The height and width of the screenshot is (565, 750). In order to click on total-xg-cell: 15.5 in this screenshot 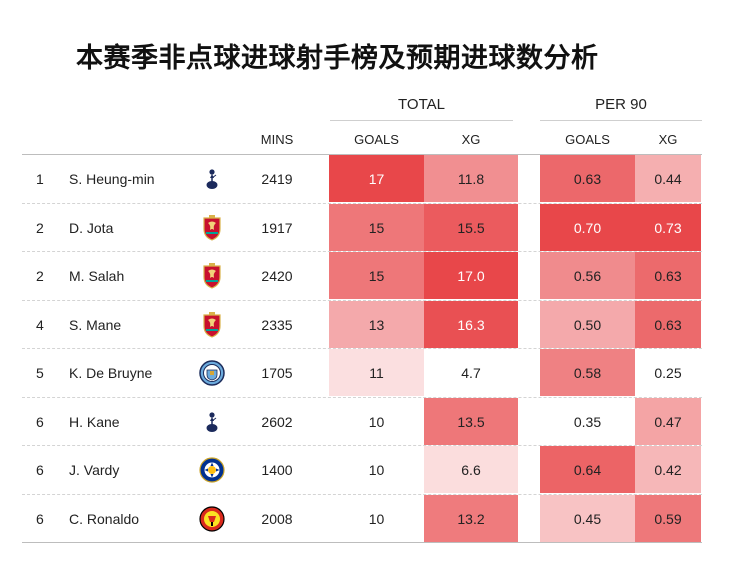, I will do `click(471, 227)`.